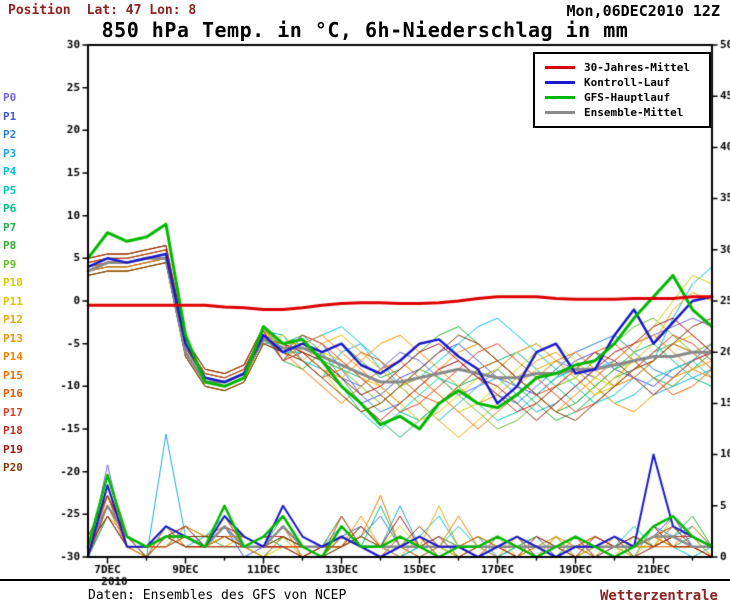  I want to click on legend-label: GFS-Hauptlauf, so click(627, 97).